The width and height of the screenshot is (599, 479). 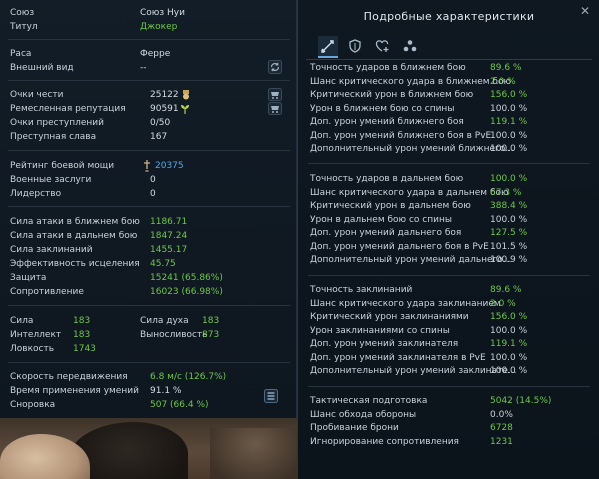 What do you see at coordinates (275, 94) in the screenshot?
I see `honor-shop-icon` at bounding box center [275, 94].